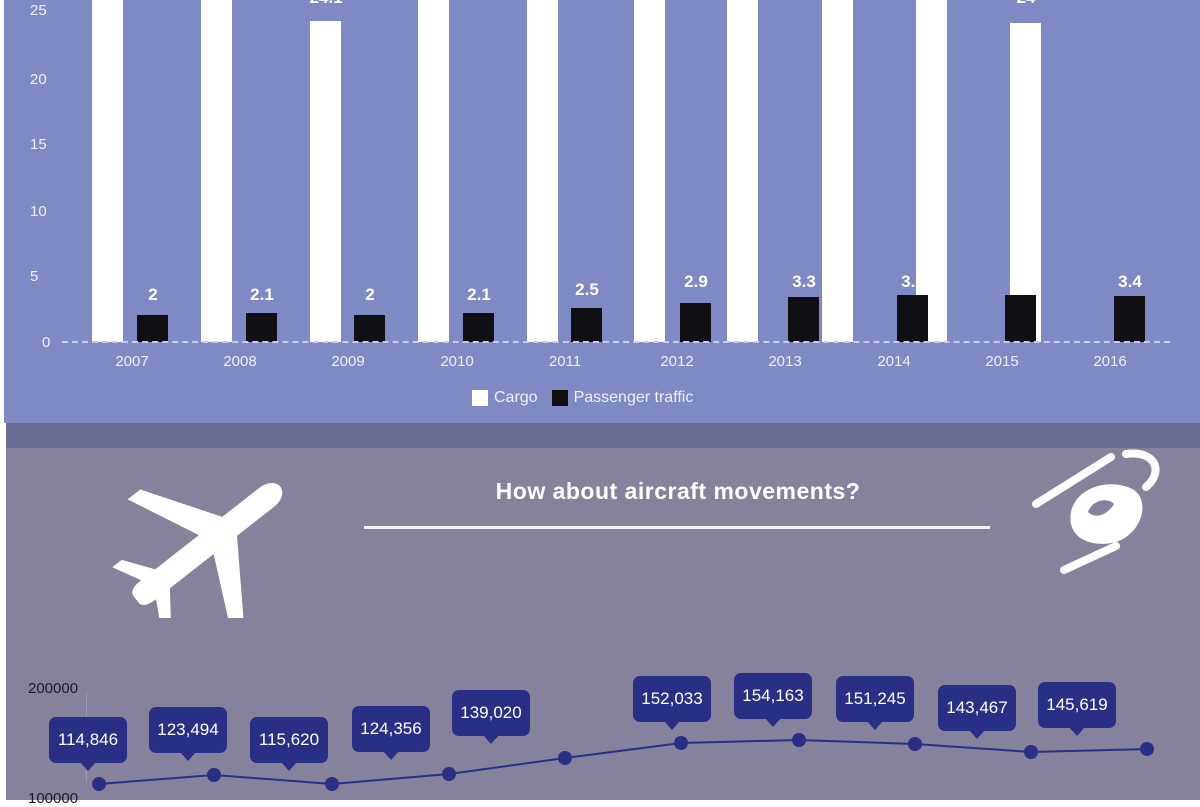 Image resolution: width=1200 pixels, height=807 pixels. I want to click on passenger-bar-2014, so click(912, 318).